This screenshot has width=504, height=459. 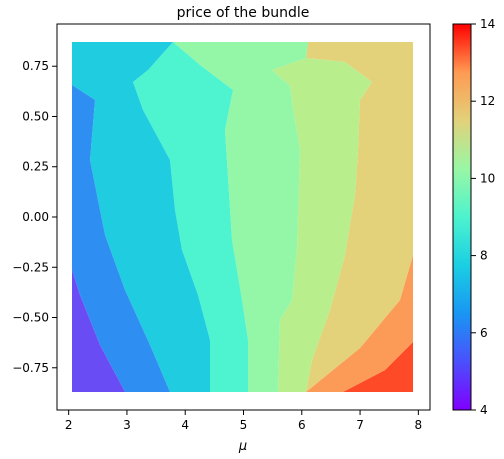 What do you see at coordinates (121, 238) in the screenshot?
I see `region-blue` at bounding box center [121, 238].